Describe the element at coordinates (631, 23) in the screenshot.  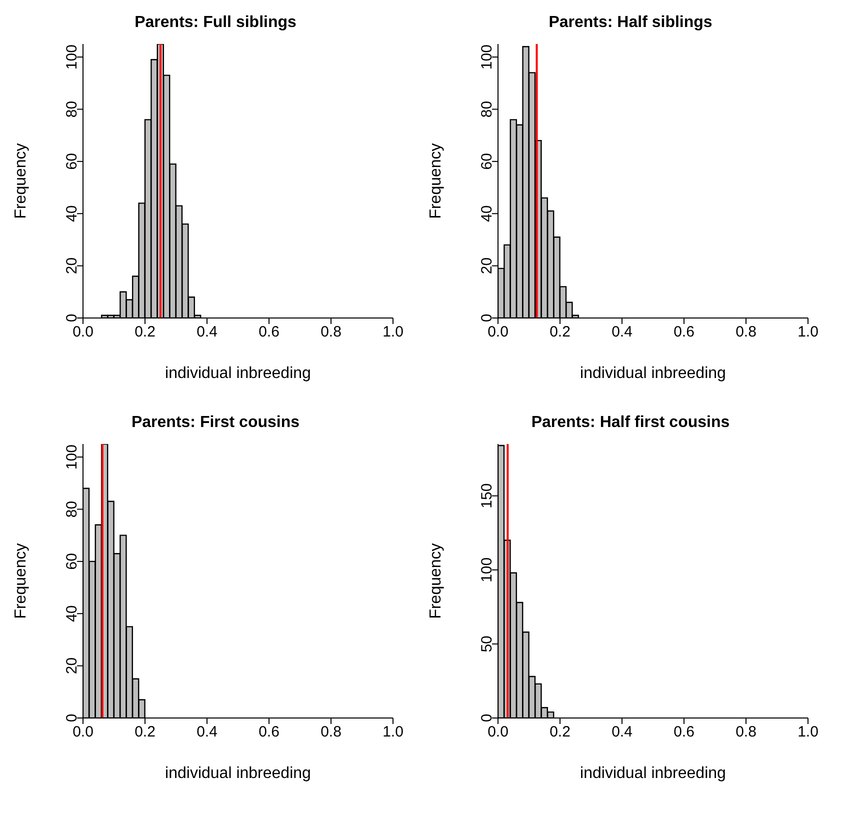
I see `chart-title: Parents: Half siblings` at that location.